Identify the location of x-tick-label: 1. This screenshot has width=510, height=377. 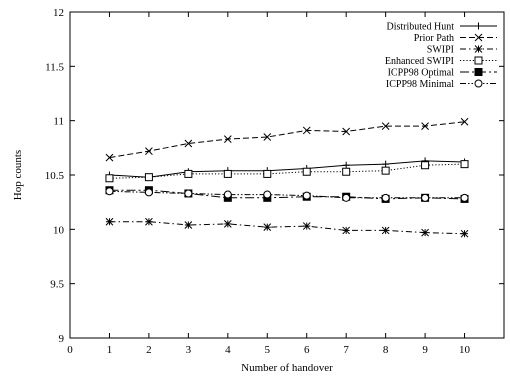
(110, 350).